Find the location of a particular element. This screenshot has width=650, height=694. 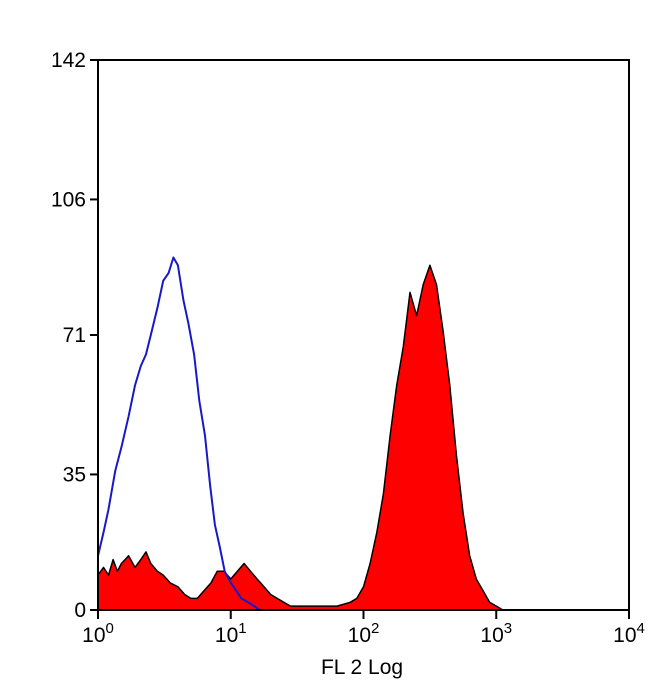

x-tick-exponent: 1 is located at coordinates (242, 628).